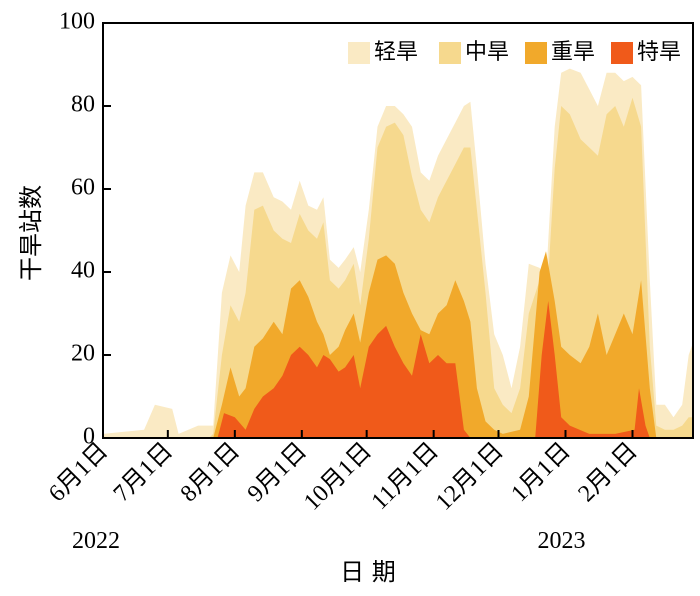 The height and width of the screenshot is (596, 700). Describe the element at coordinates (338, 477) in the screenshot. I see `x-tick-label-4: 10月1日` at that location.